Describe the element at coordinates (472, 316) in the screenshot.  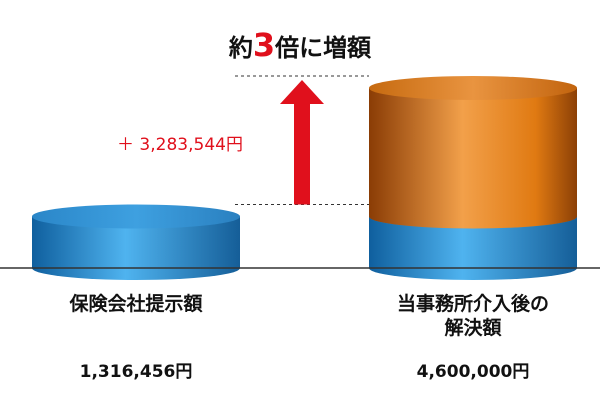
I see `category-label: 当事務所介入後の解決額` at that location.